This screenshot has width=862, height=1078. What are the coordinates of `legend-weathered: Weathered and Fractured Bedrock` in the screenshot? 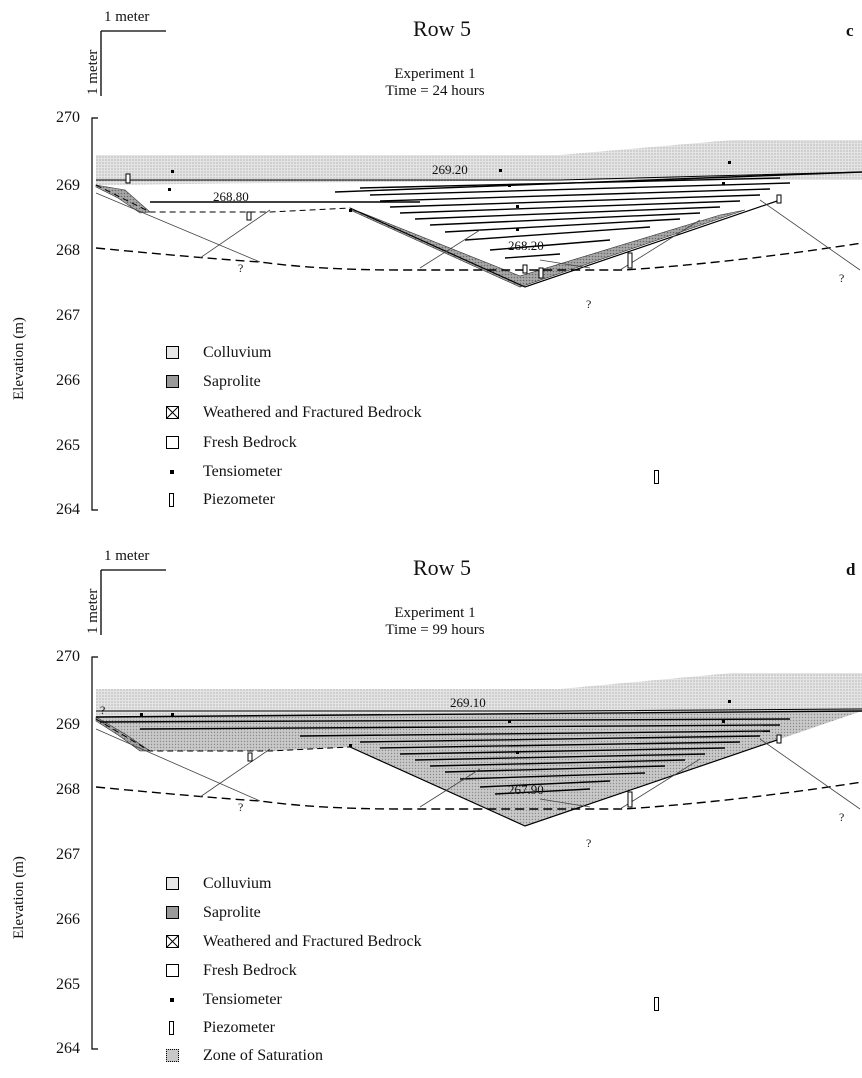 It's located at (292, 413).